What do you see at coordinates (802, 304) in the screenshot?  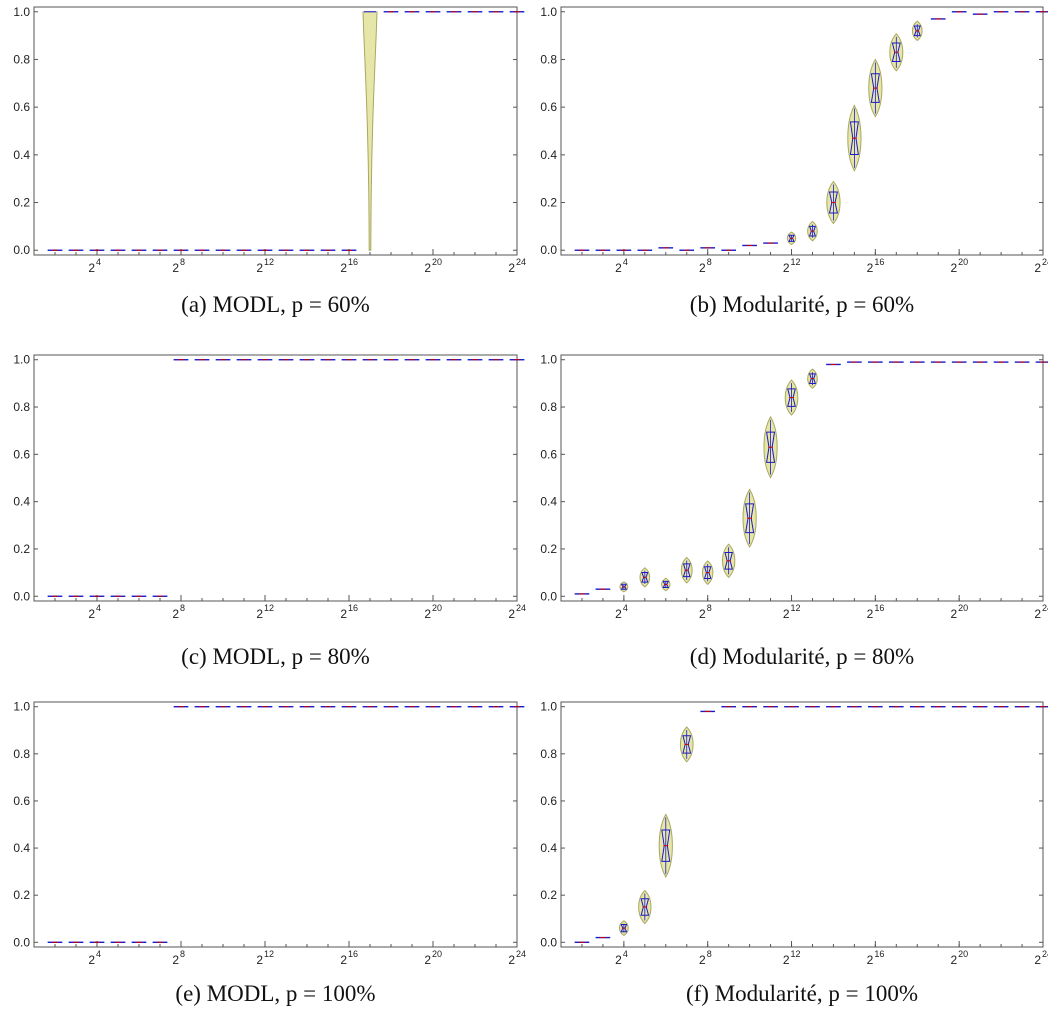 I see `panel-caption: (b) Modularité, p = 60%` at bounding box center [802, 304].